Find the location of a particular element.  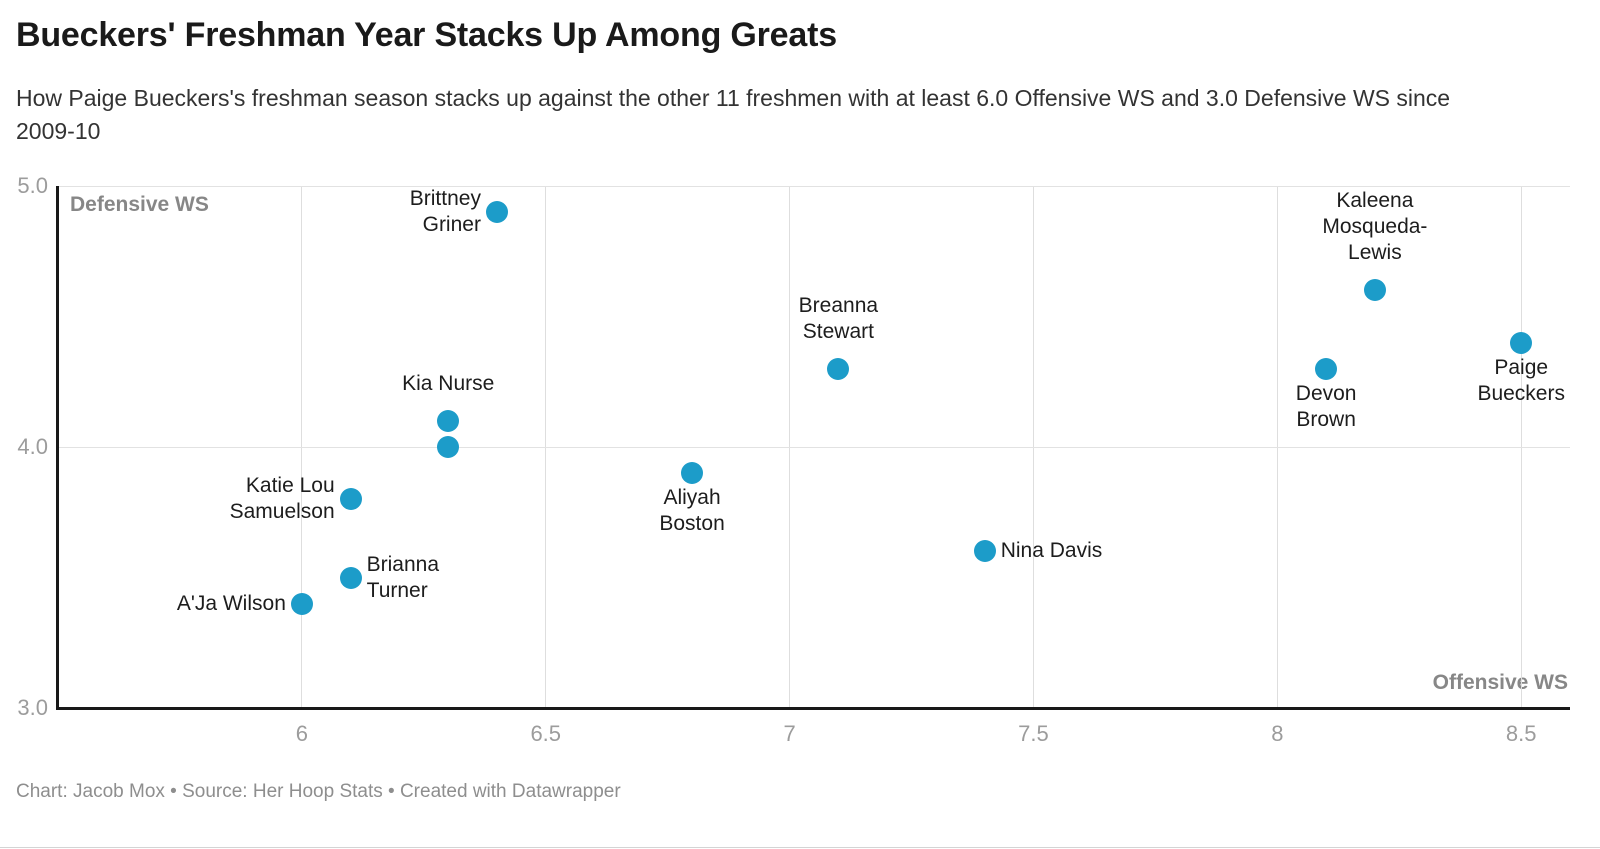

point-label-line: Paige is located at coordinates (1521, 367).